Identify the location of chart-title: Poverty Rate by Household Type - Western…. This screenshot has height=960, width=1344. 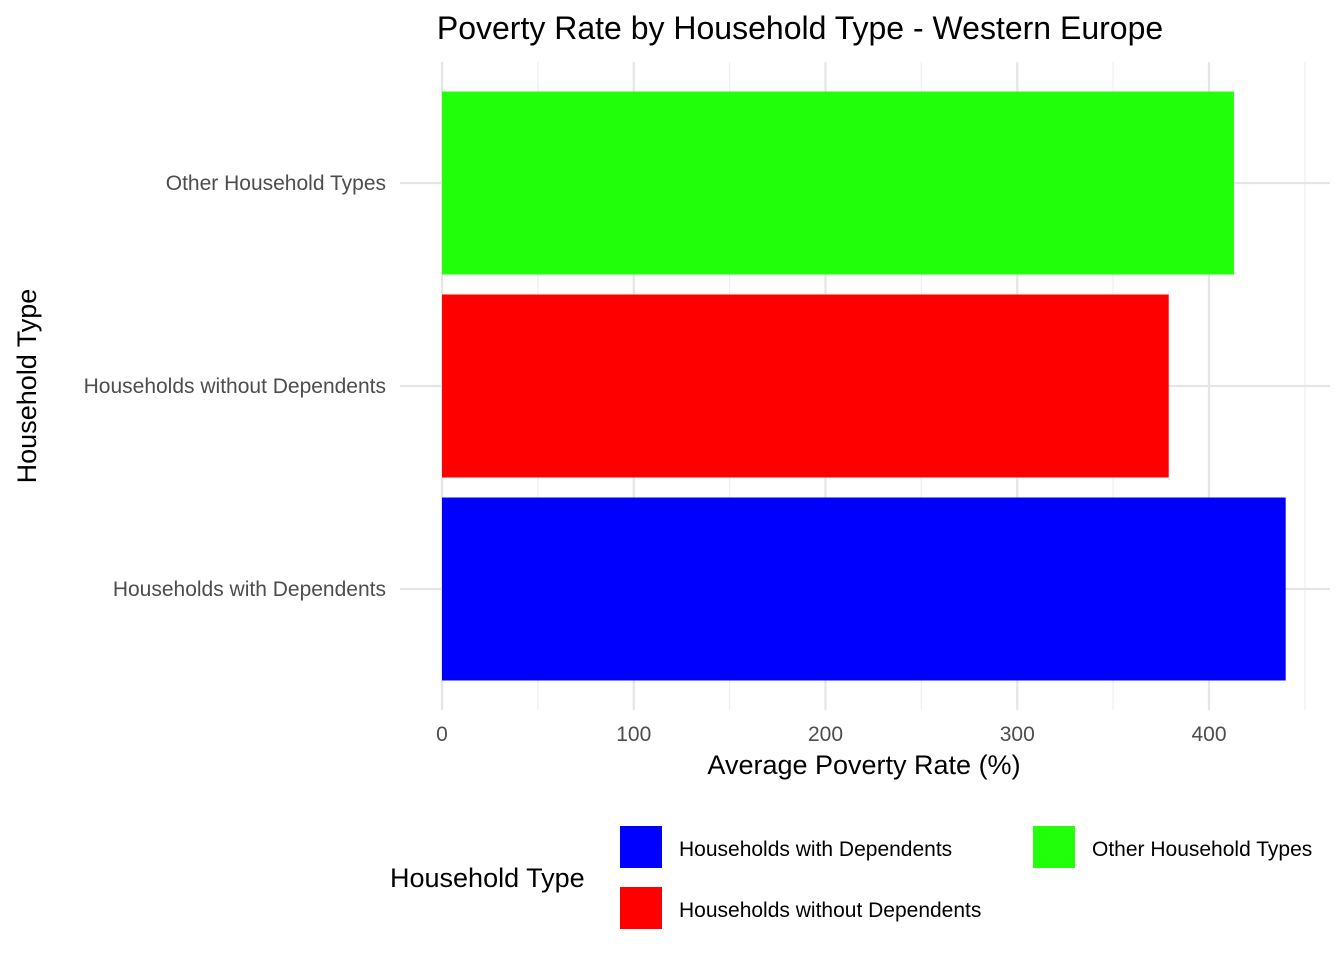
(800, 28).